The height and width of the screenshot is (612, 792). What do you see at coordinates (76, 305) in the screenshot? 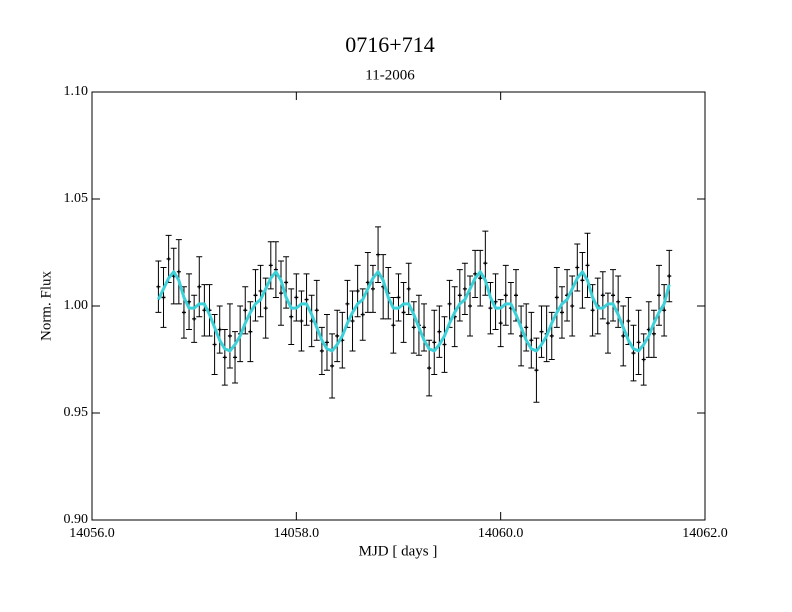
I see `y-tick-label: 1.00` at bounding box center [76, 305].